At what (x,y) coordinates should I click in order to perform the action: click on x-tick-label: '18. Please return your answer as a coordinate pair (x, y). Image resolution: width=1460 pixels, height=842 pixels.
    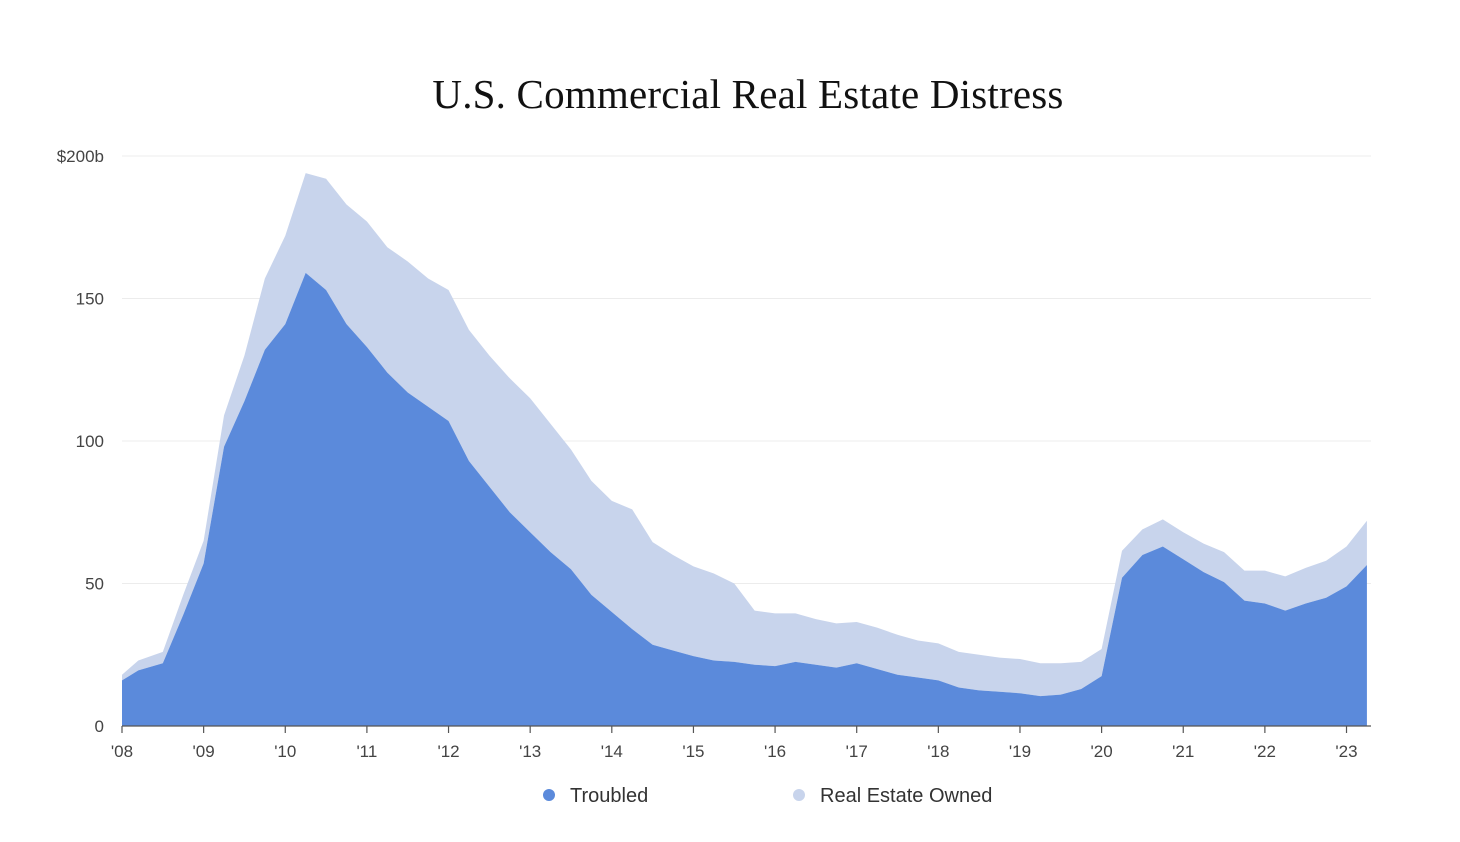
    Looking at the image, I should click on (938, 751).